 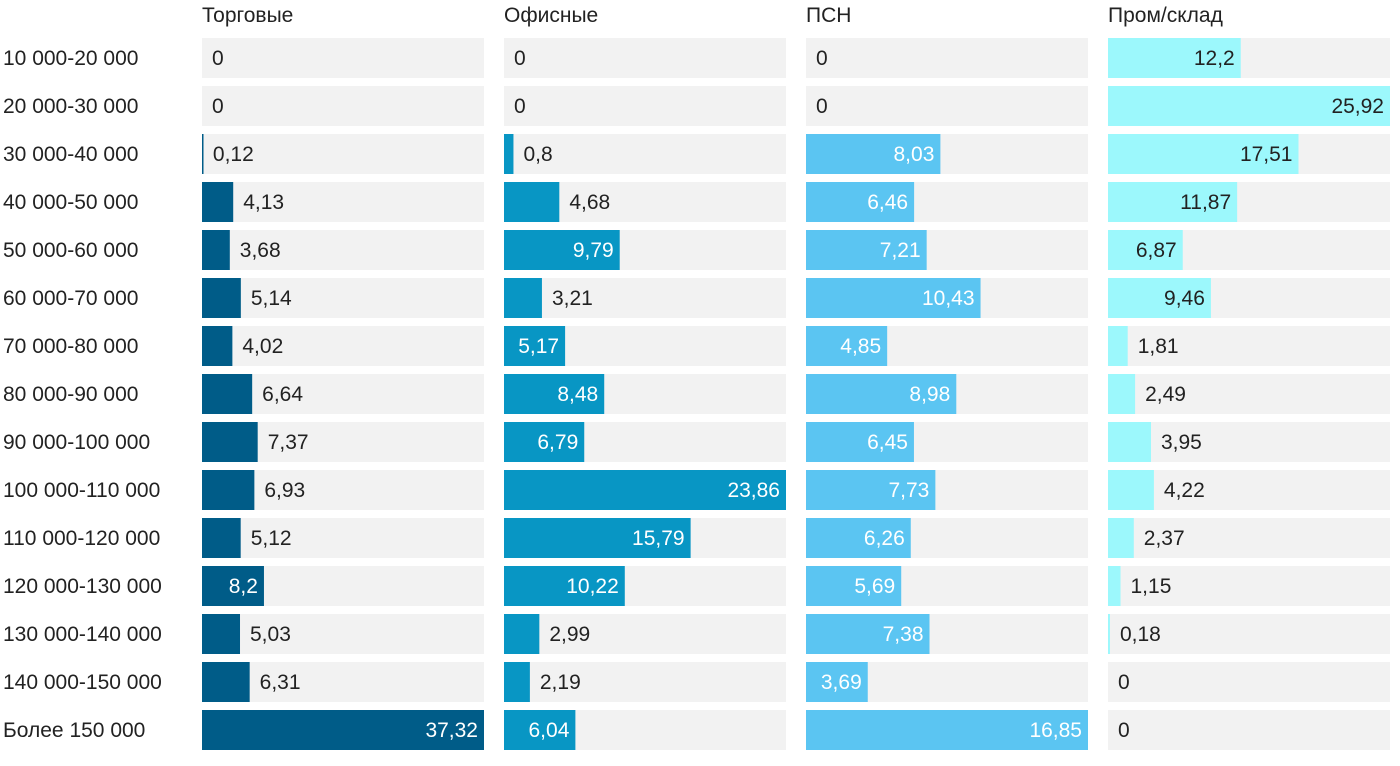 I want to click on data-label: 4,68, so click(x=589, y=202).